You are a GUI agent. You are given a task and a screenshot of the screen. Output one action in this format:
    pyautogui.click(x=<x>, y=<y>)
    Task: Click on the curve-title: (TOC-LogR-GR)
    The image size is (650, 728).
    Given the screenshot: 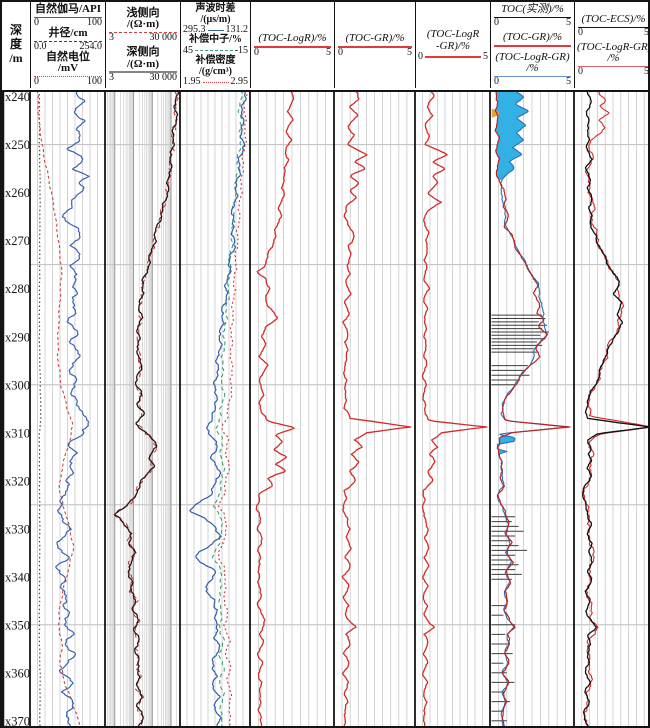 What is the action you would take?
    pyautogui.click(x=532, y=56)
    